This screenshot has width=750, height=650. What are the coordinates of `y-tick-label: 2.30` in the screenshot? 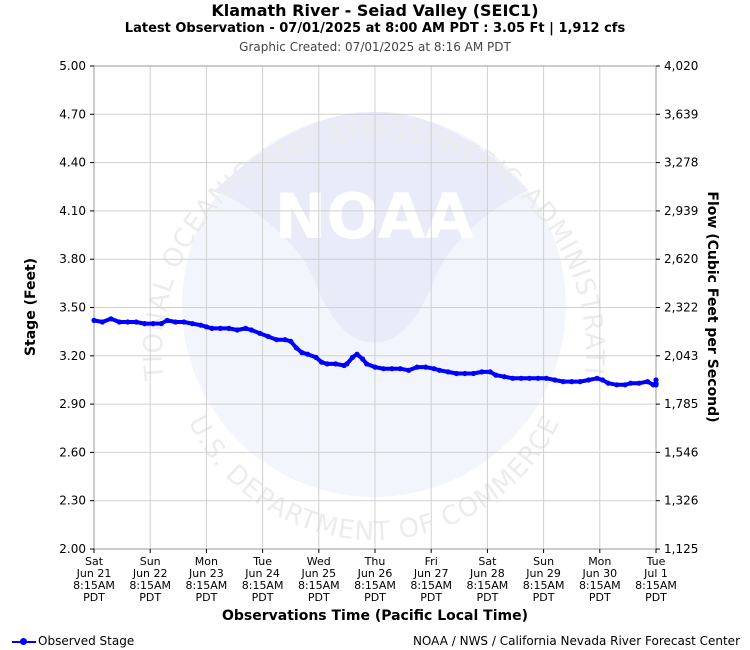 It's located at (72, 501).